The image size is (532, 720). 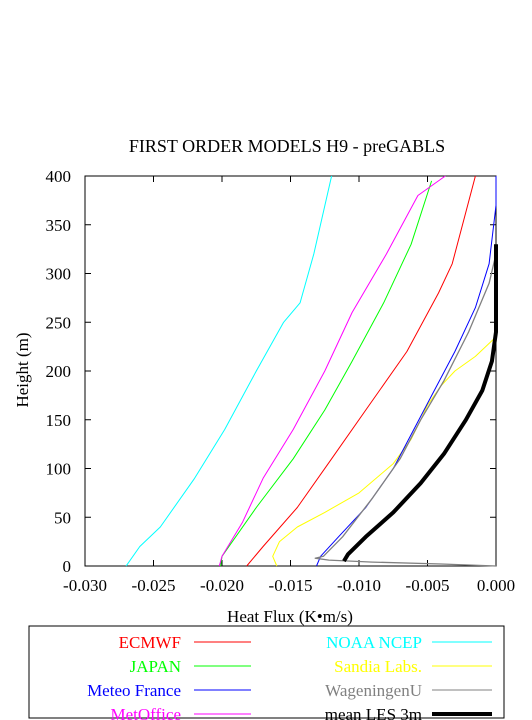 What do you see at coordinates (59, 371) in the screenshot?
I see `y-tick-label: 200` at bounding box center [59, 371].